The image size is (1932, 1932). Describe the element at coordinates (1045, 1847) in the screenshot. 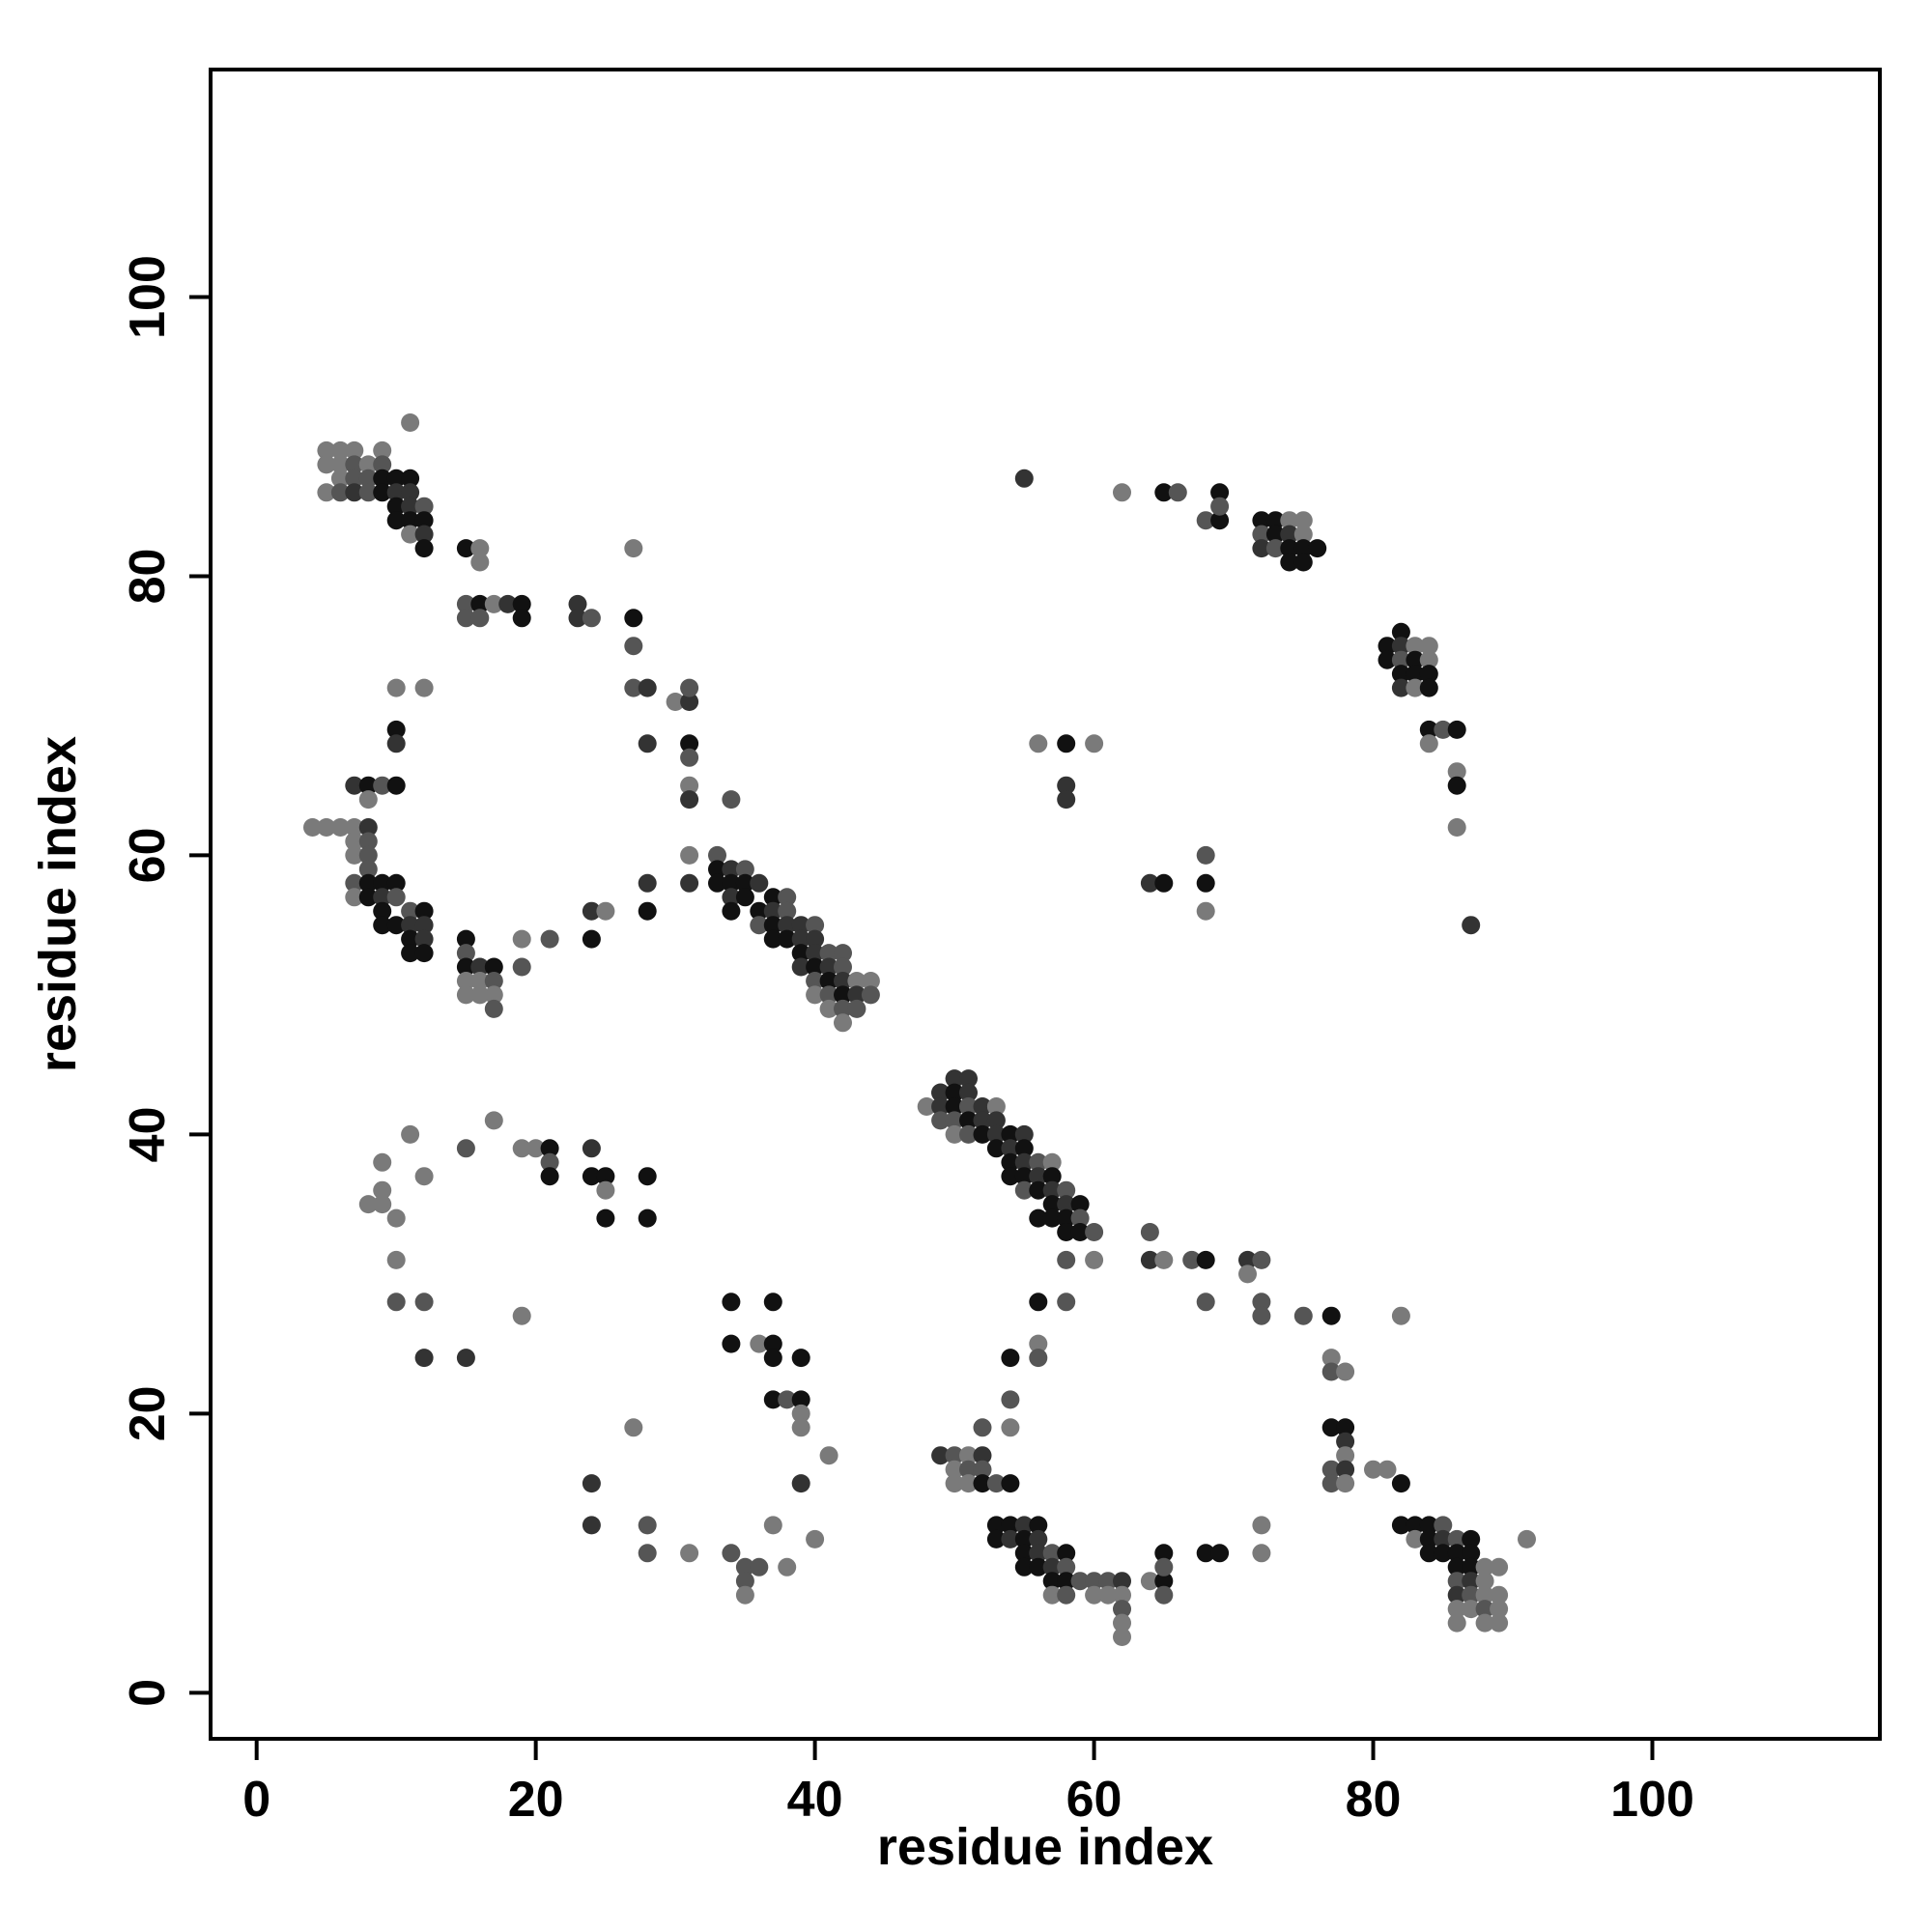

I see `x-axis-label: residue index` at that location.